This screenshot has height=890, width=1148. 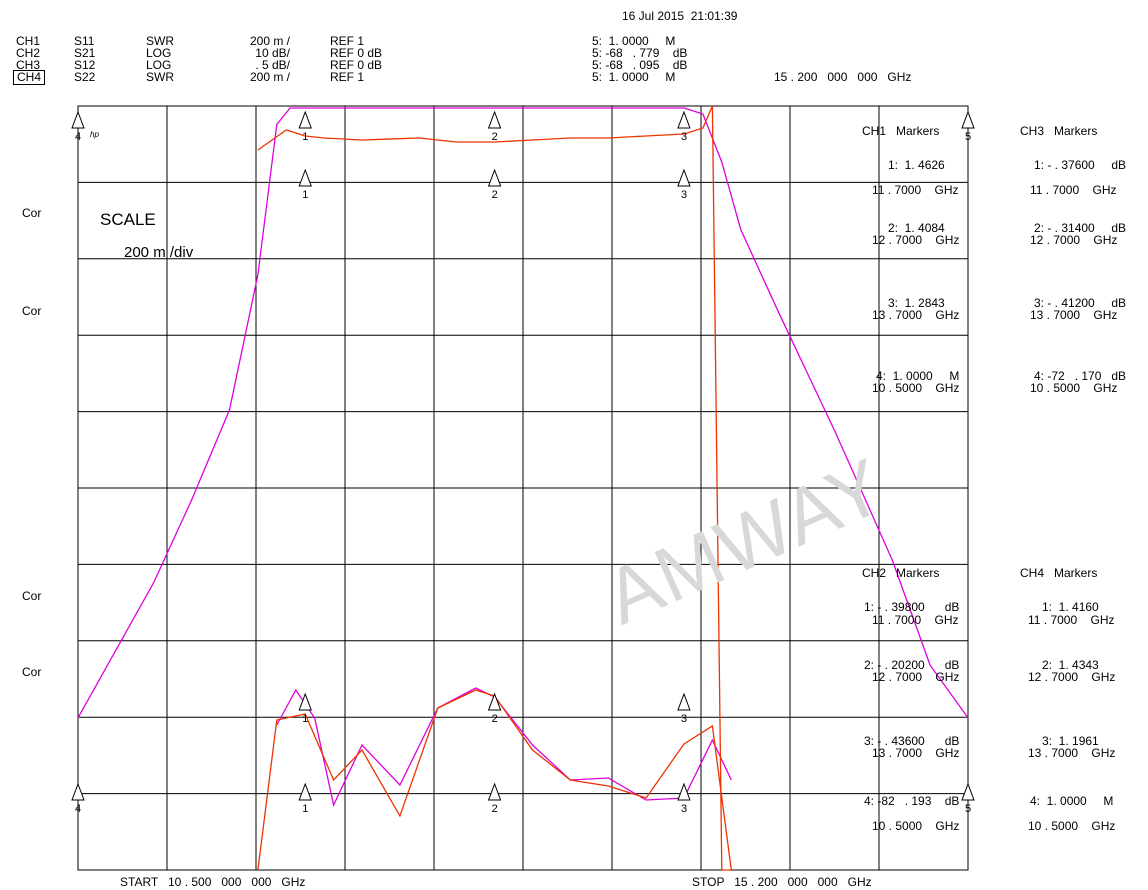 I want to click on ch4-format: SWR, so click(x=160, y=77).